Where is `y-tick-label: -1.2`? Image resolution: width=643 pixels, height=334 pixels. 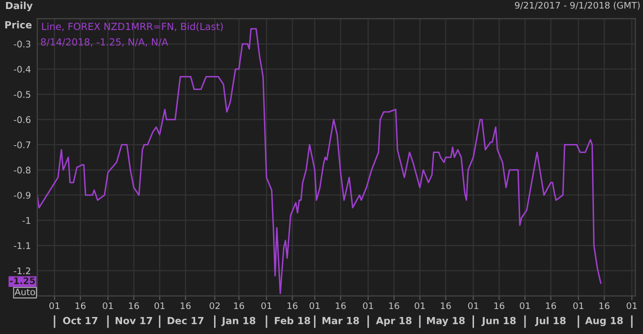 y-tick-label: -1.2 is located at coordinates (22, 270).